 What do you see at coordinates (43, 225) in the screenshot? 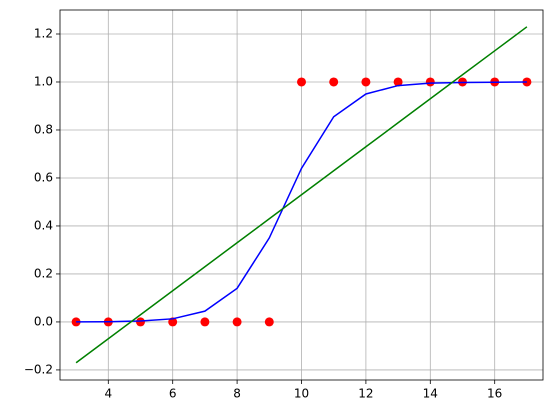
I see `y-tick-label: 0.4` at bounding box center [43, 225].